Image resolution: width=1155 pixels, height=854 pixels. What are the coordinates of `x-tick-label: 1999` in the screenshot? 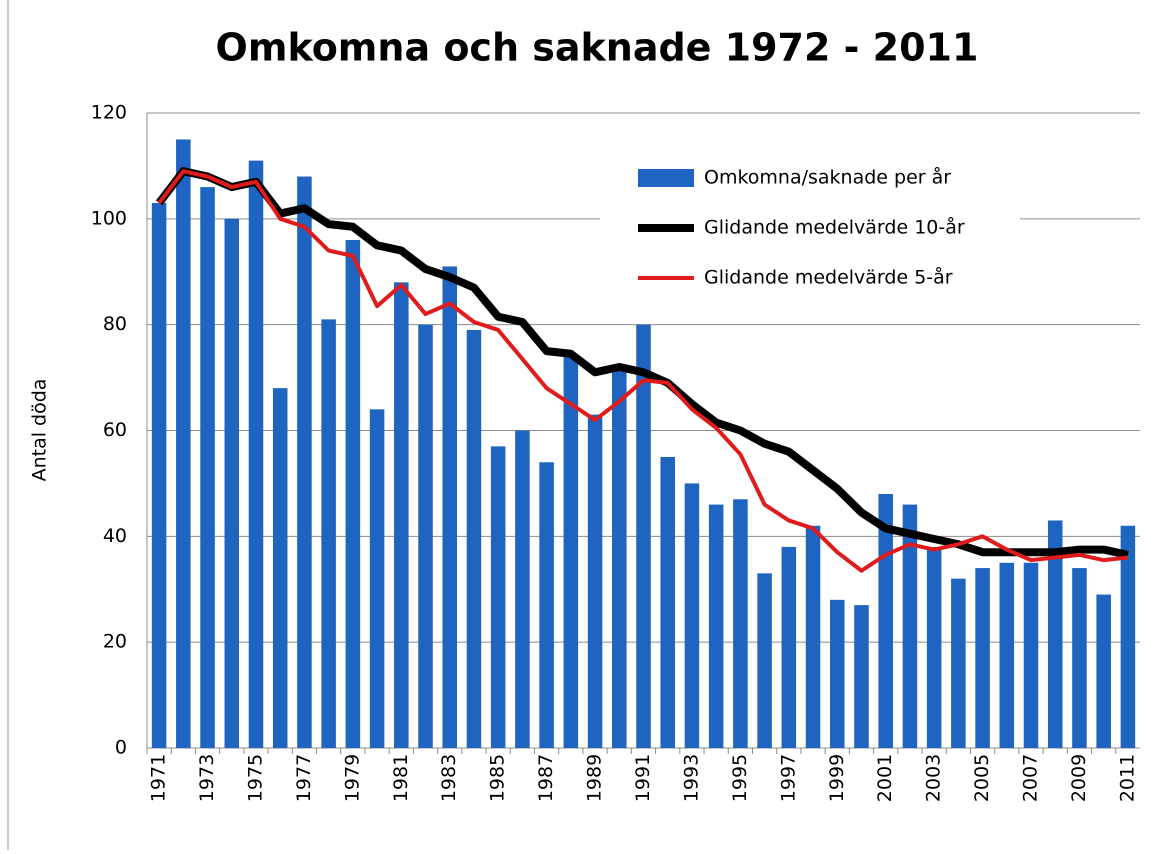 It's located at (837, 778).